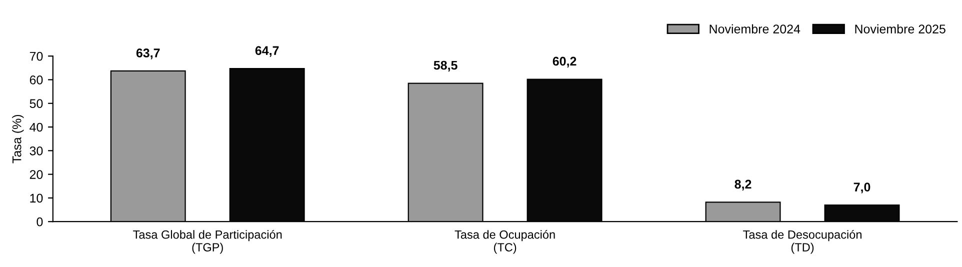 The image size is (962, 267). I want to click on data-label: 63,7, so click(148, 54).